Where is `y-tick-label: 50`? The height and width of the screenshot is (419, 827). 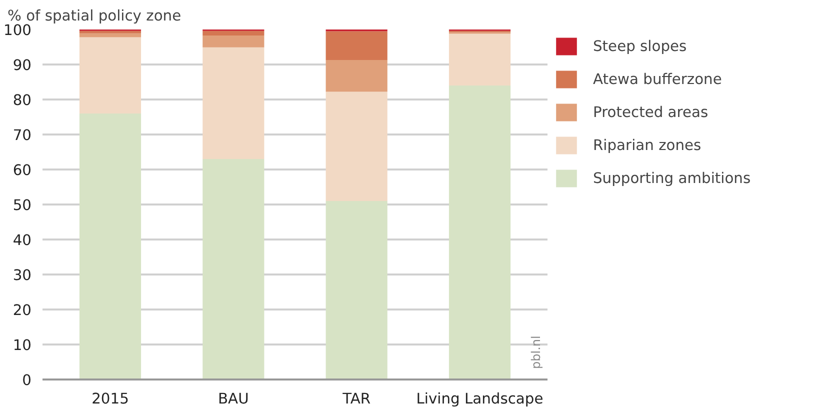 y-tick-label: 50 is located at coordinates (22, 205).